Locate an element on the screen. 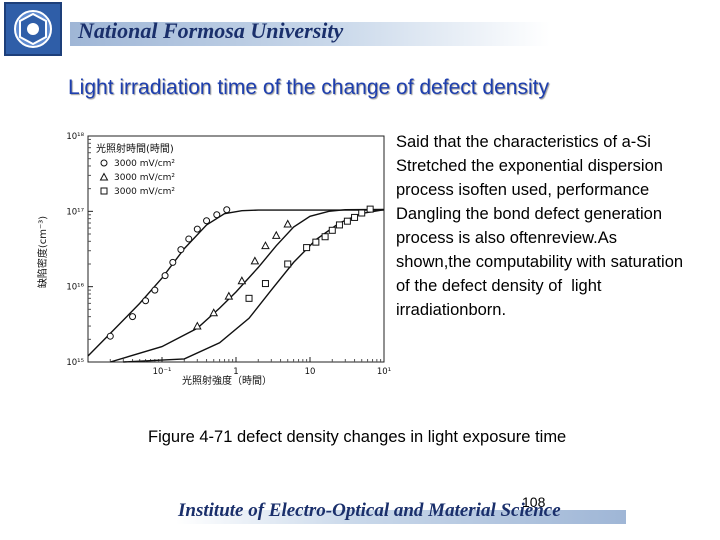 Image resolution: width=720 pixels, height=540 pixels. legend-marker-circle is located at coordinates (104, 163).